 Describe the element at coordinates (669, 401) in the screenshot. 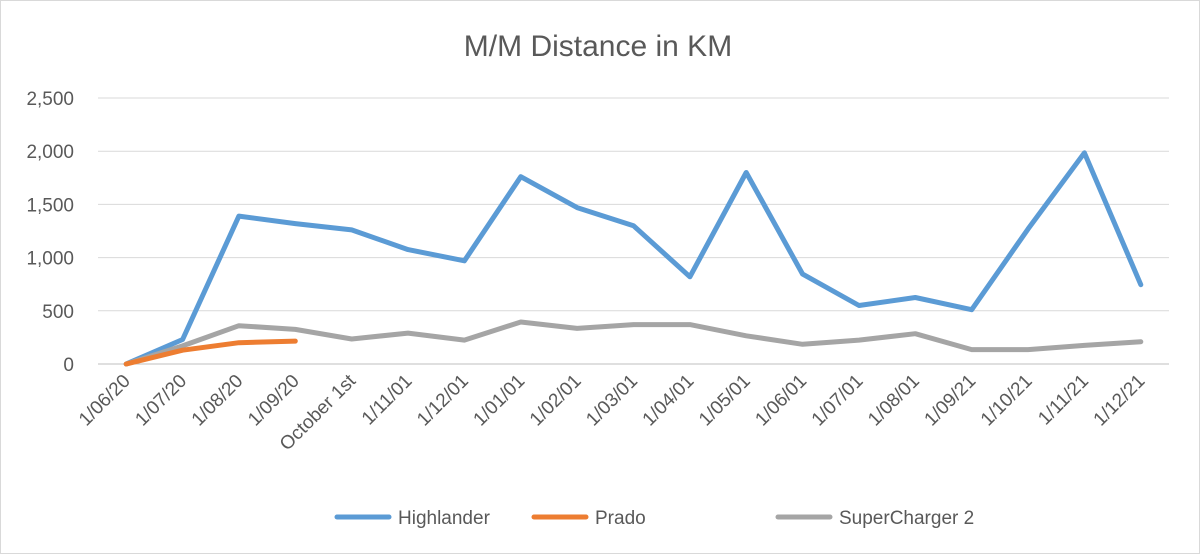

I see `x-tick-label: 1/04/01` at that location.